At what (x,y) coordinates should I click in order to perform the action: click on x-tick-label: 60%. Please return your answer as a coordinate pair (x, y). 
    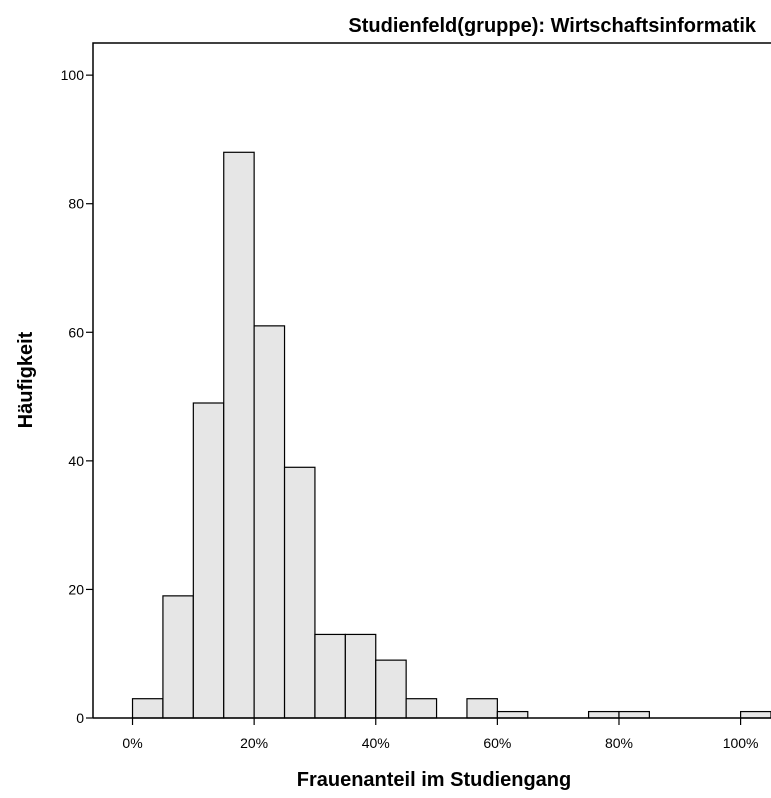
    Looking at the image, I should click on (497, 743).